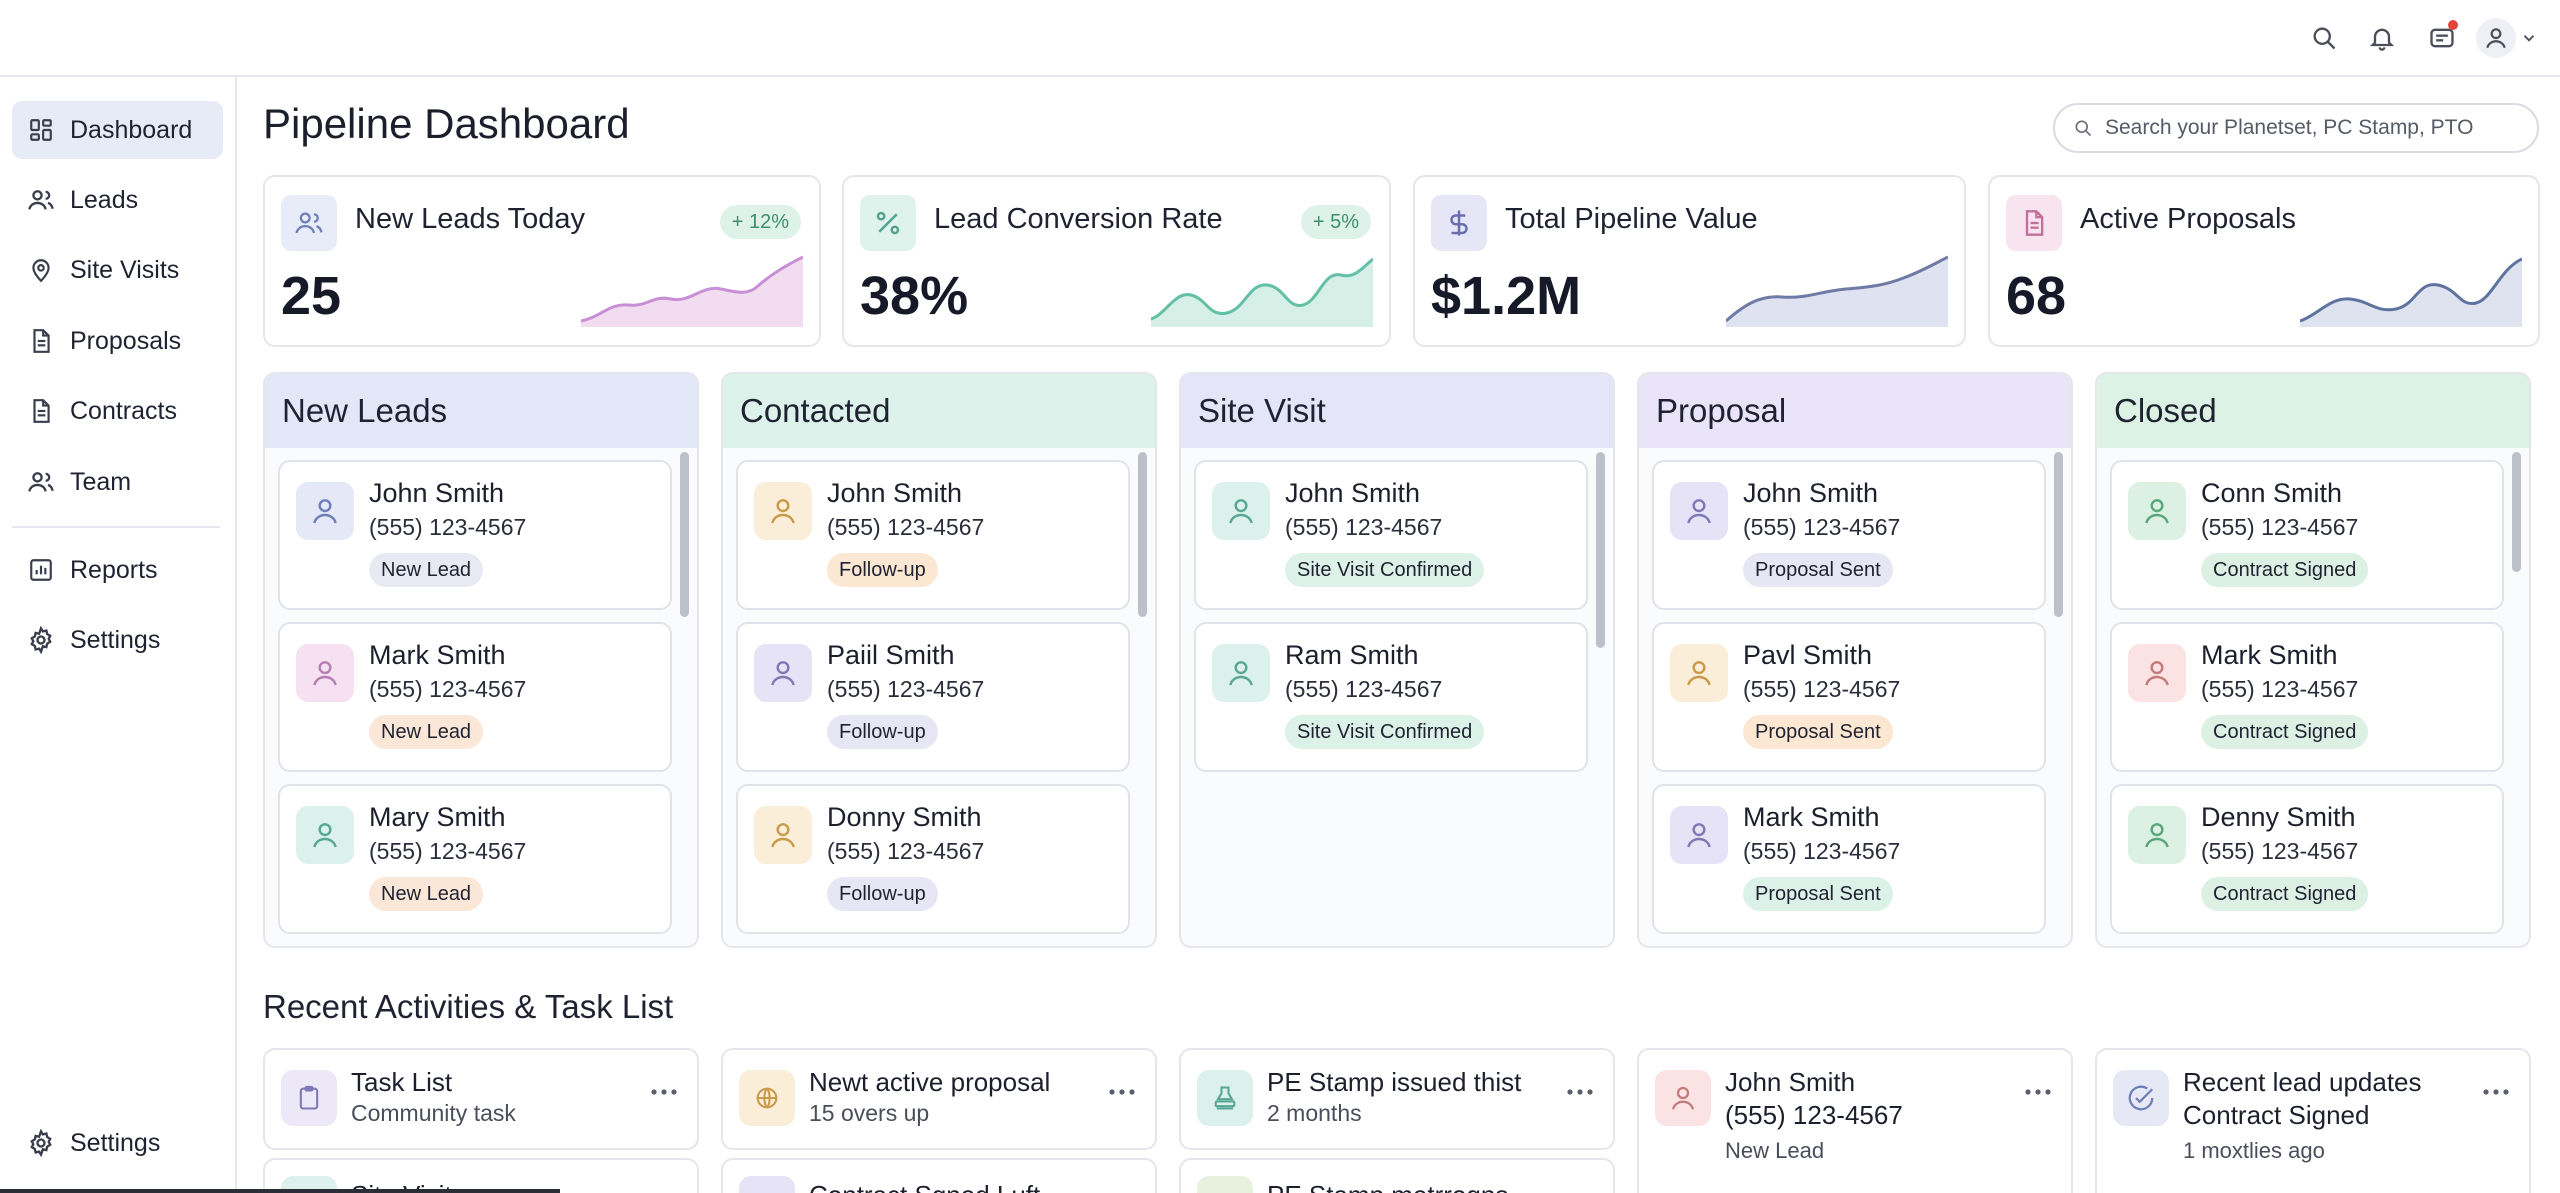 Image resolution: width=2560 pixels, height=1193 pixels. I want to click on activity-title: Contract Sgned Luft, so click(924, 1186).